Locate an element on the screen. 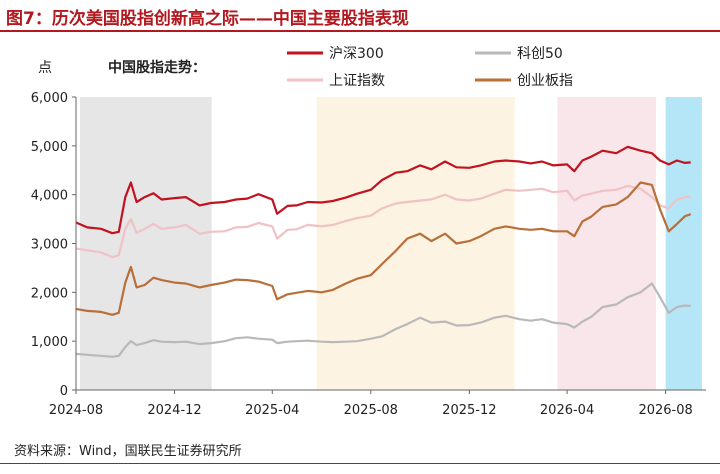  y-tick-label: 4,000 is located at coordinates (49, 196).